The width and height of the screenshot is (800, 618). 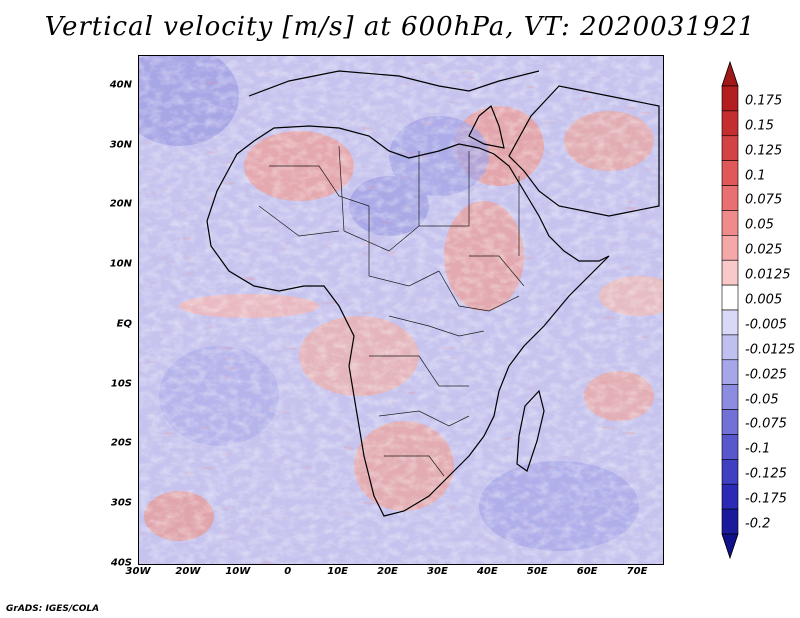 What do you see at coordinates (120, 264) in the screenshot?
I see `lat-tick-label: 10N` at bounding box center [120, 264].